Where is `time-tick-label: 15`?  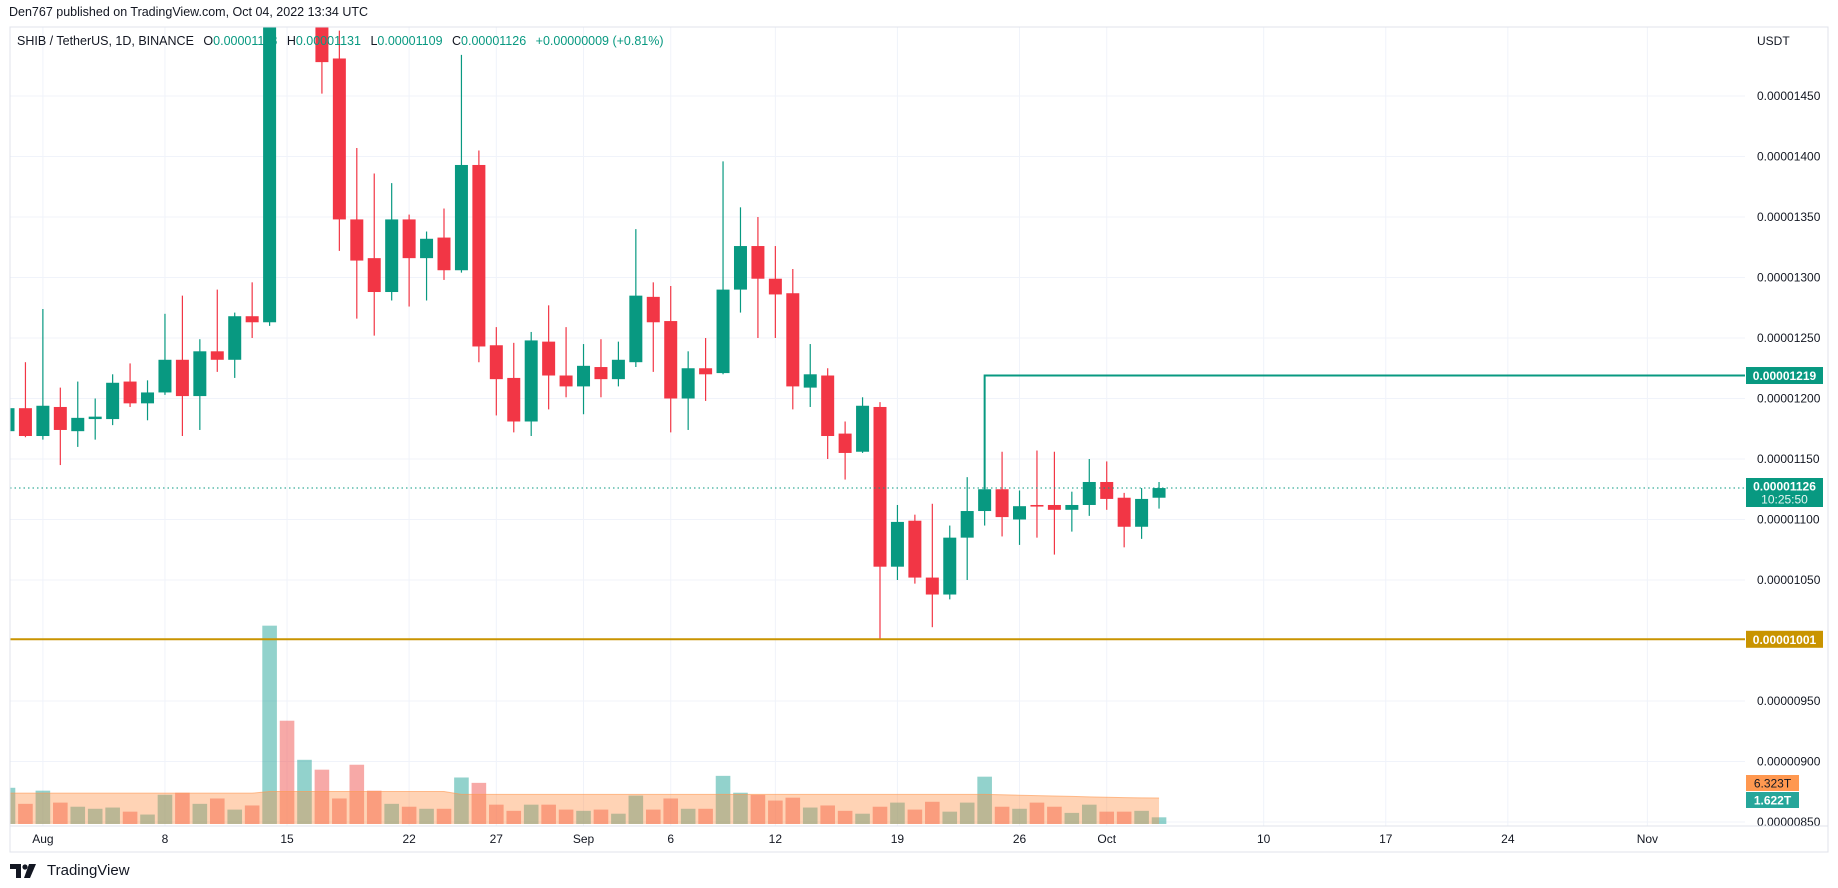 time-tick-label: 15 is located at coordinates (287, 839).